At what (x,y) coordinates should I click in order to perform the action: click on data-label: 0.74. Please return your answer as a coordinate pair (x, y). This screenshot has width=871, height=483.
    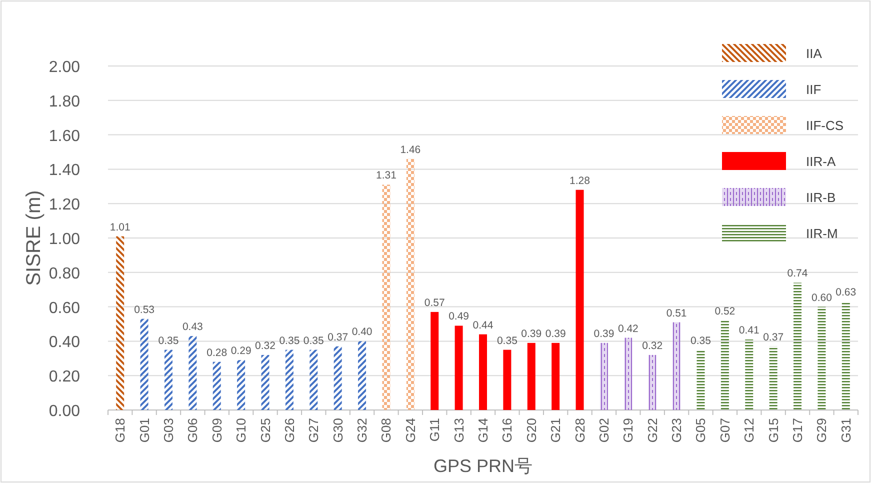
    Looking at the image, I should click on (797, 274).